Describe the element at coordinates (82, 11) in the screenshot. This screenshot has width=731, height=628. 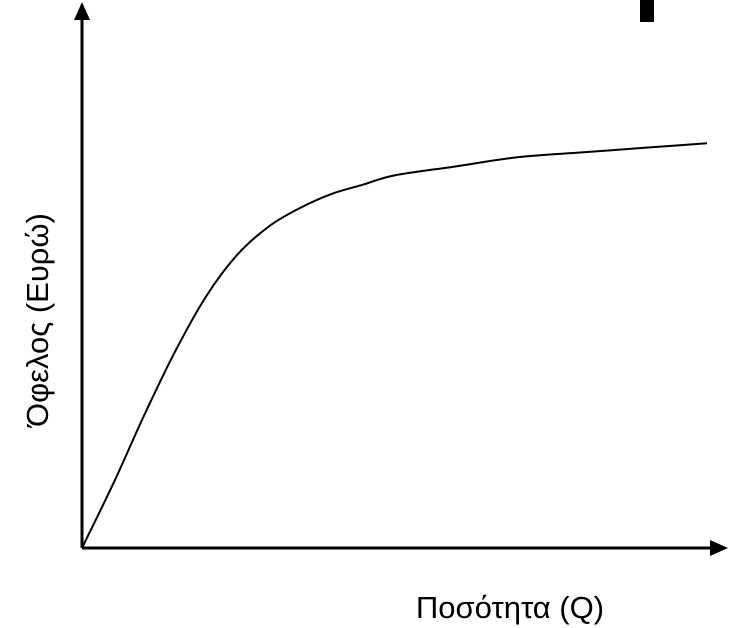
I see `y-axis-arrowhead` at that location.